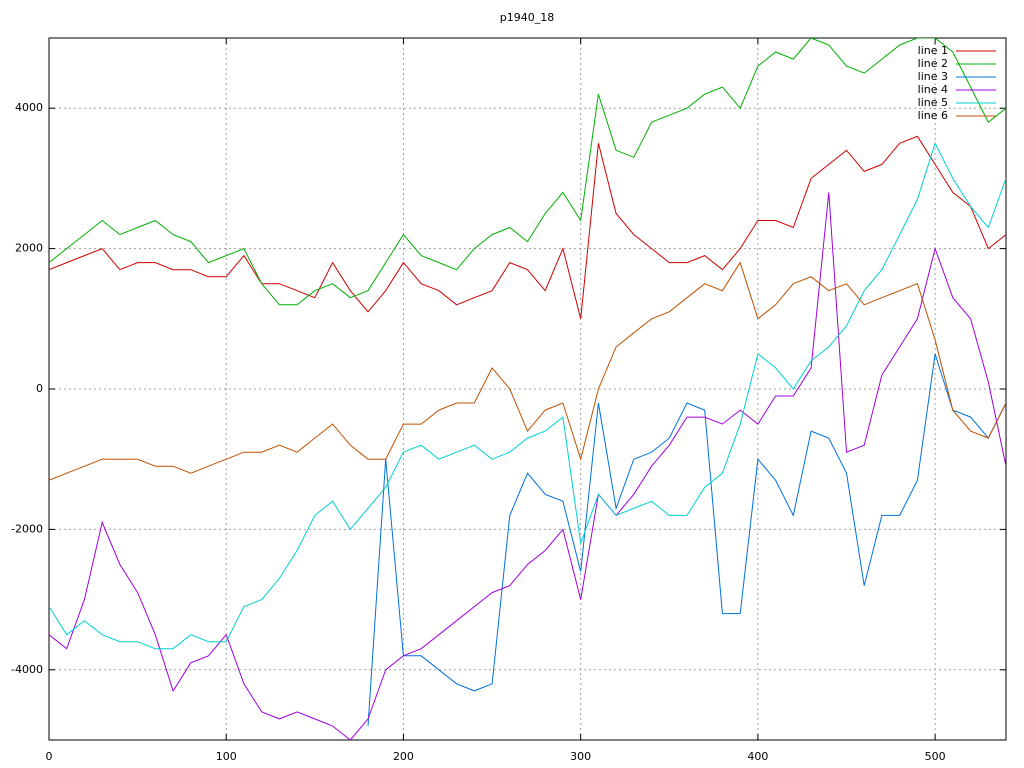 The height and width of the screenshot is (768, 1024). I want to click on legend-label: line 5, so click(933, 102).